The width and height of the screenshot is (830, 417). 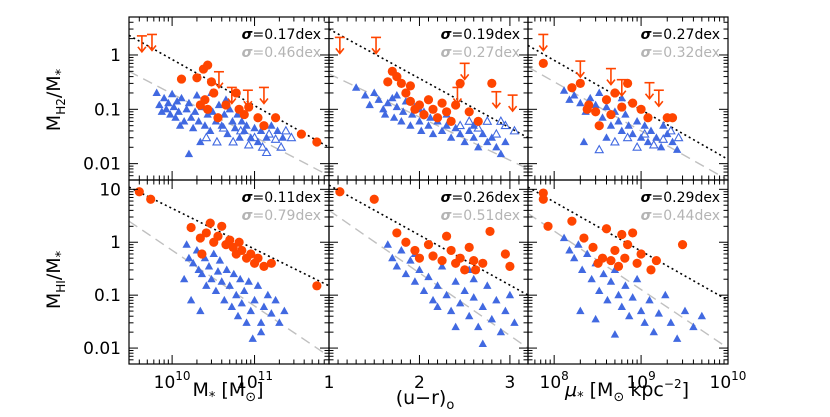 I want to click on panel-h2-color: σ=0.19dex σ=0.27dex, so click(x=428, y=98).